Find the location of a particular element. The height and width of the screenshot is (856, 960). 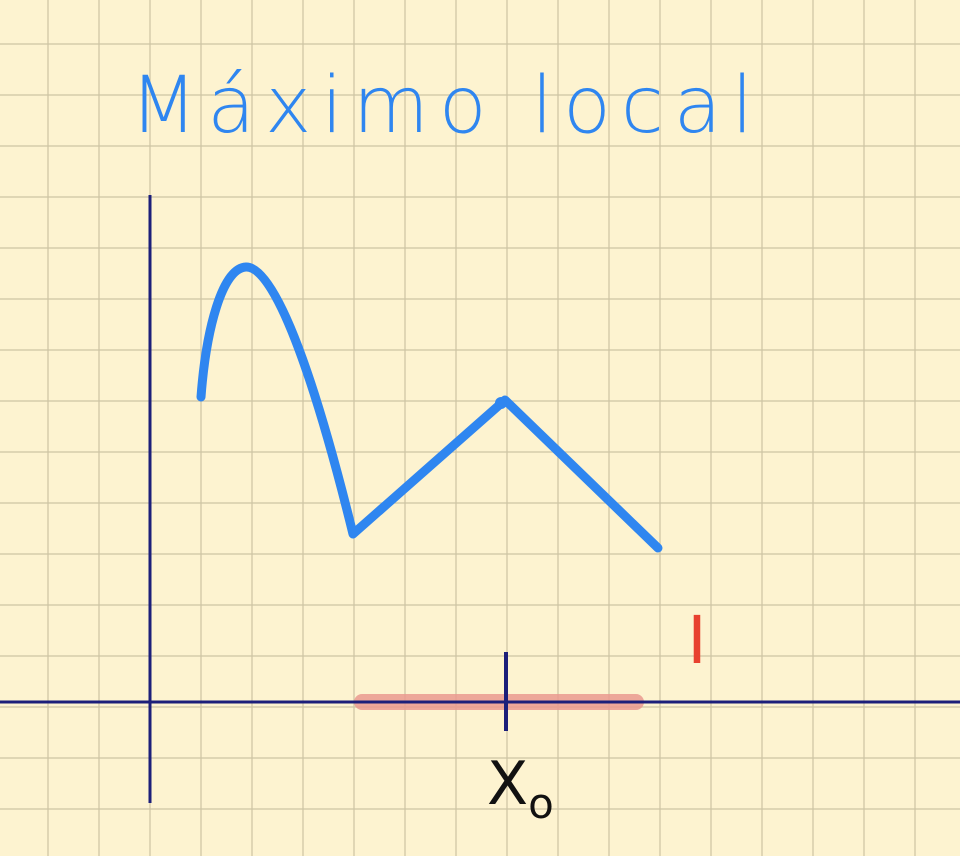

interval-label: I is located at coordinates (696, 640).